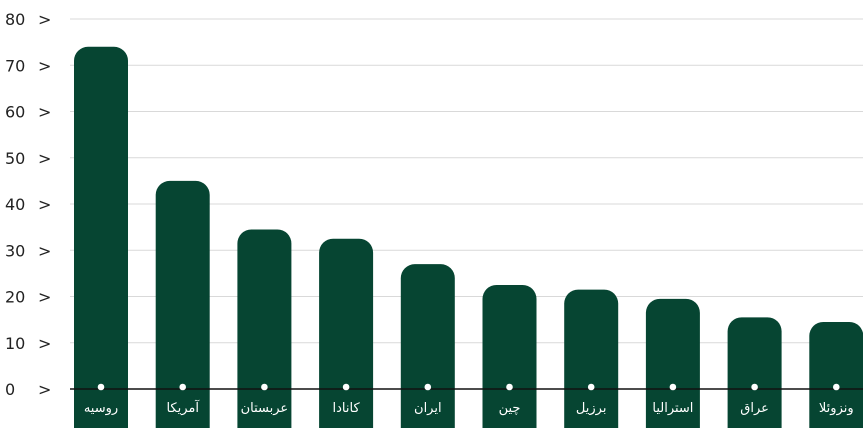 The height and width of the screenshot is (428, 863). I want to click on y-tick-label: 10, so click(15, 343).